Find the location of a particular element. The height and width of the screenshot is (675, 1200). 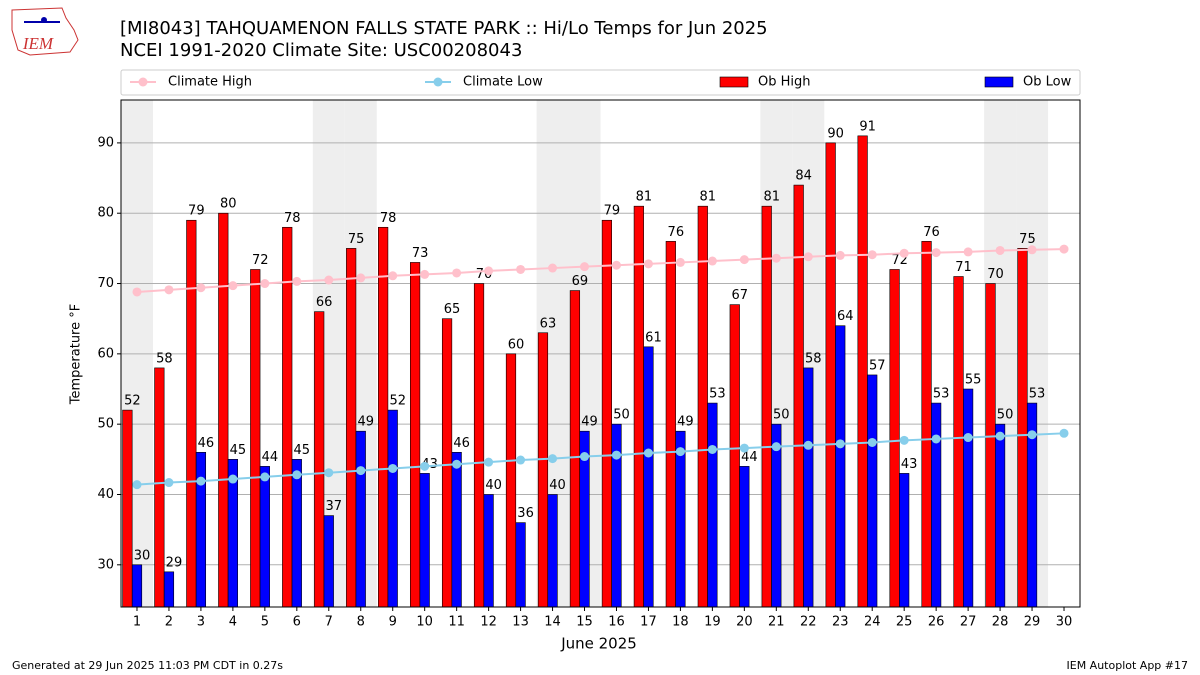

x-tick-label: 7 is located at coordinates (329, 622).